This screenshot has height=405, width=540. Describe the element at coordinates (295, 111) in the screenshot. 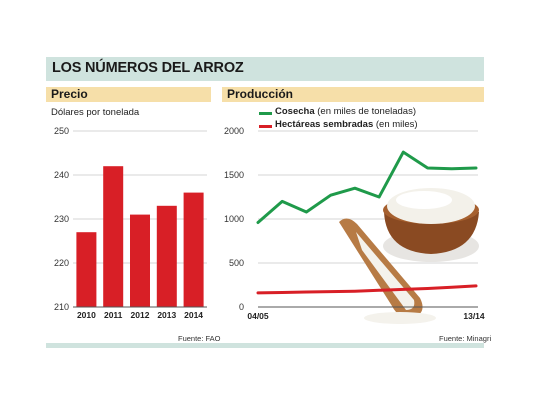

I see `legend-name-cosecha: Cosecha` at that location.